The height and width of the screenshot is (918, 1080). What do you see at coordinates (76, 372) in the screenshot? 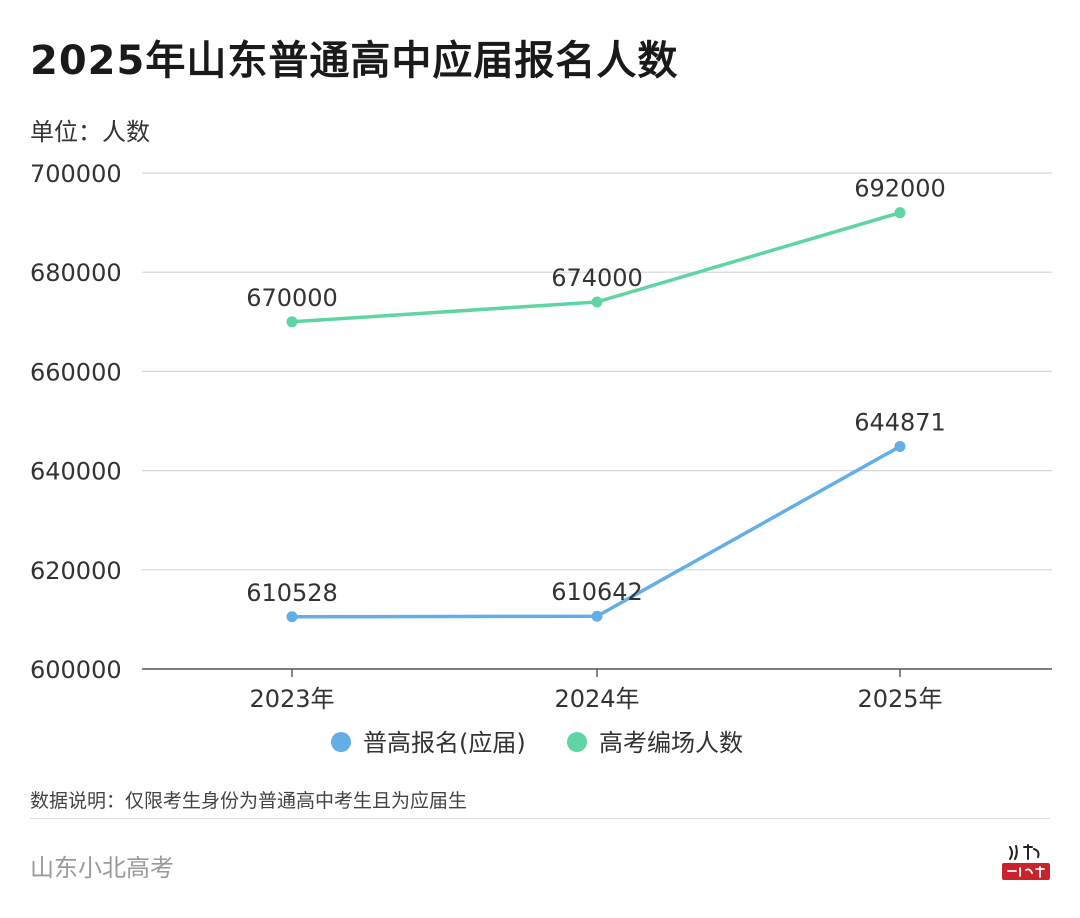
I see `y-tick-label: 660000` at bounding box center [76, 372].